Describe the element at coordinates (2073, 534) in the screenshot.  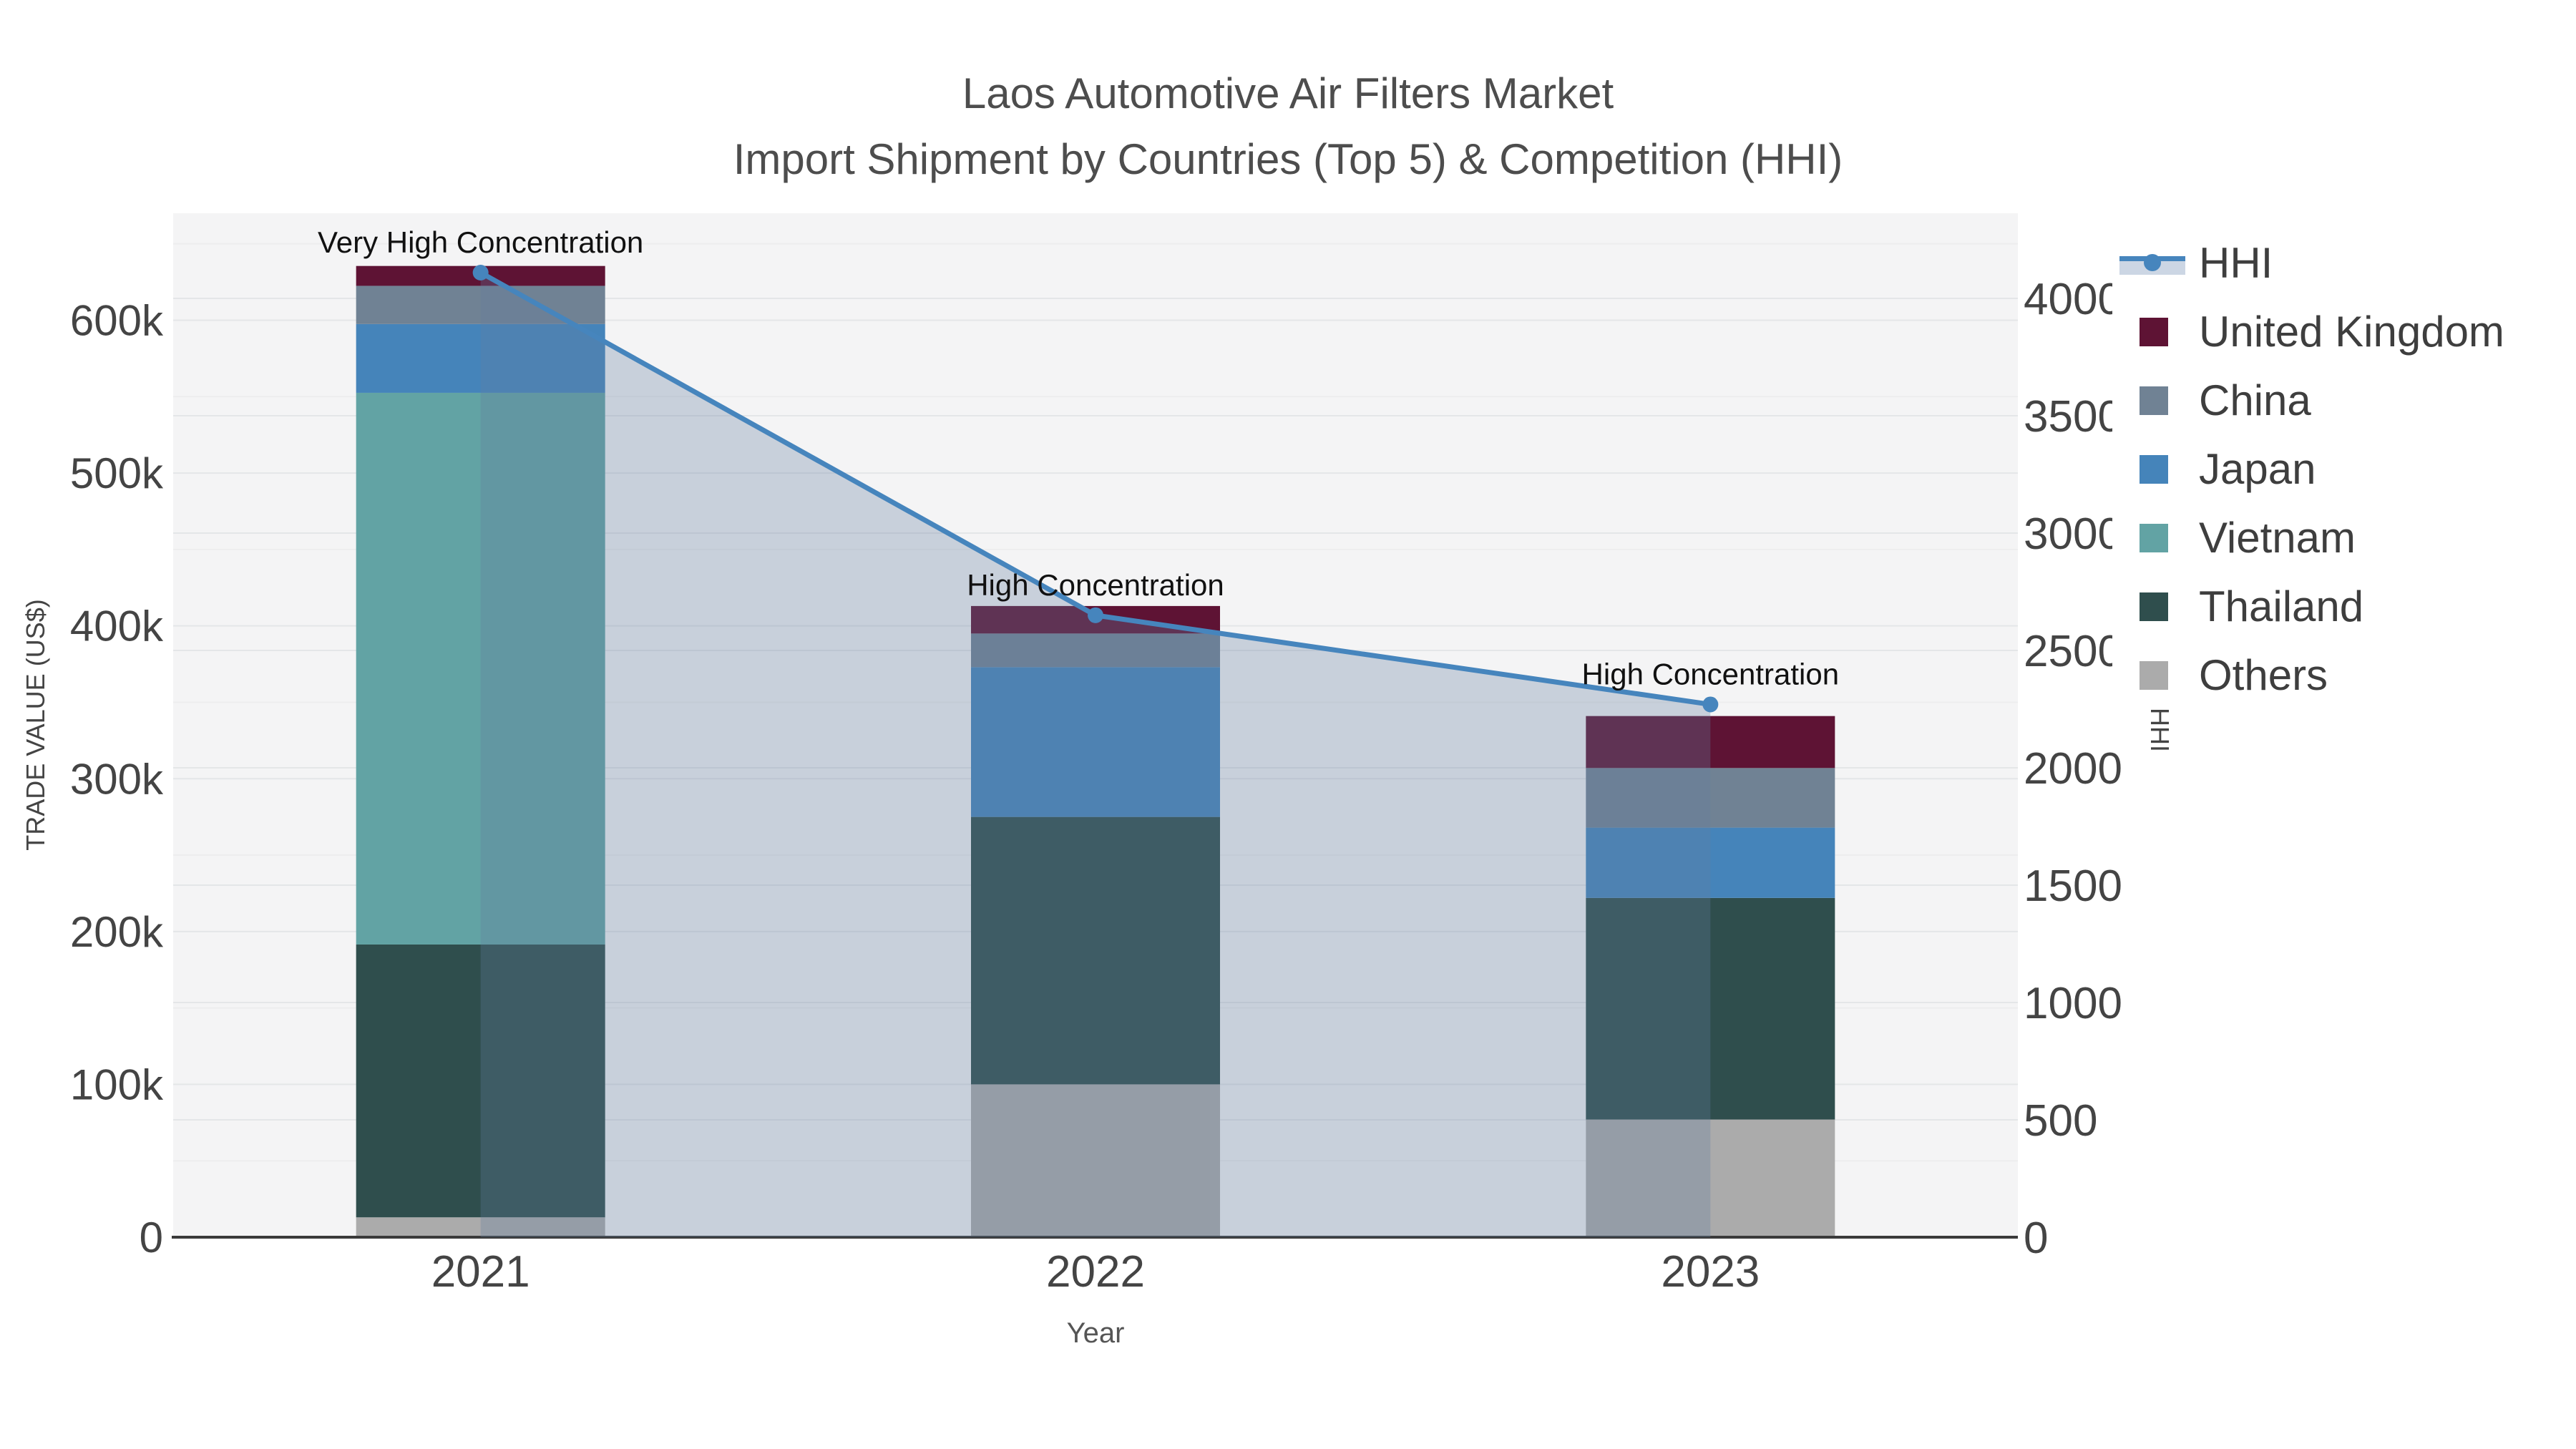
I see `y-right-tick-label: 3000` at that location.